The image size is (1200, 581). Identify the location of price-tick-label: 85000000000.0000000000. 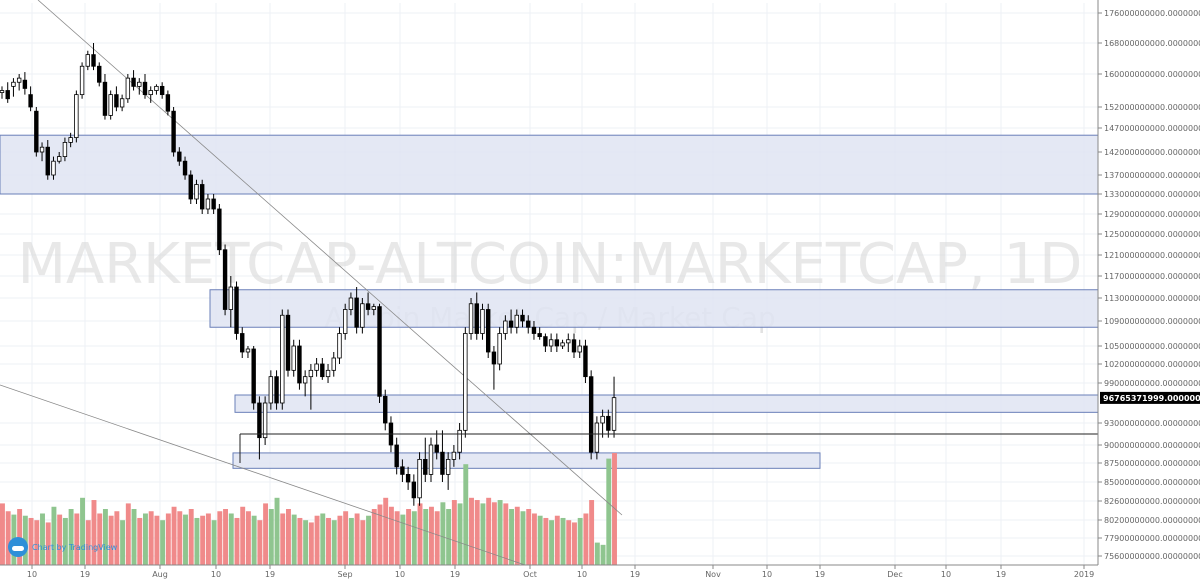
(1152, 482).